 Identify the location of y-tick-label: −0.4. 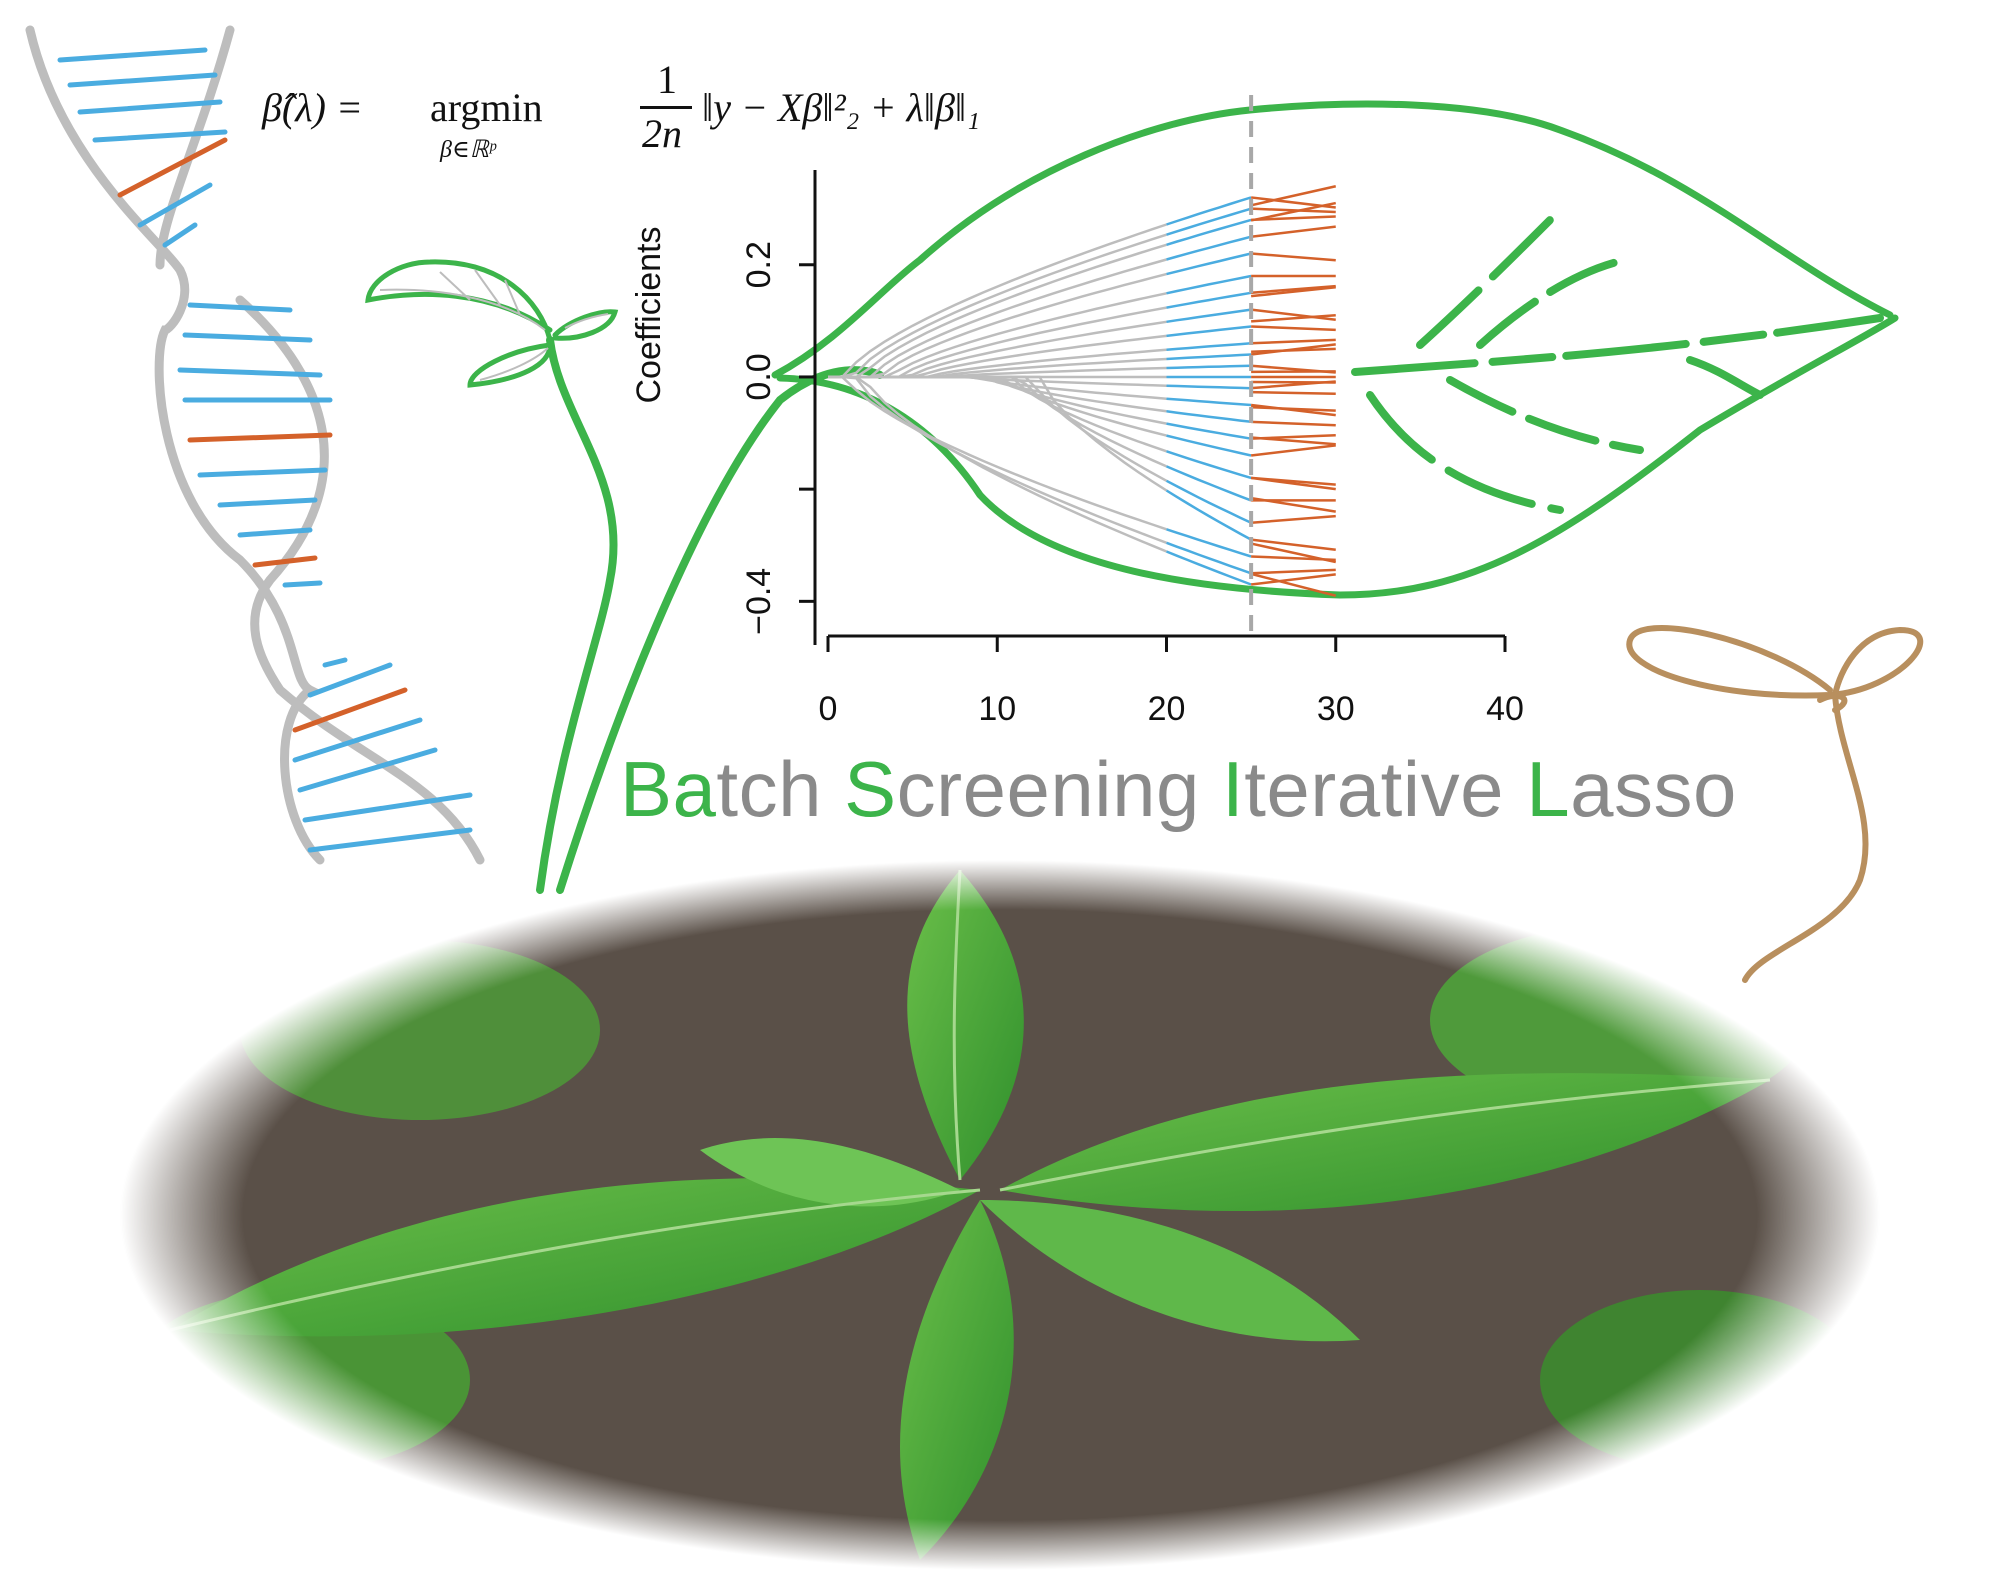
(759, 601).